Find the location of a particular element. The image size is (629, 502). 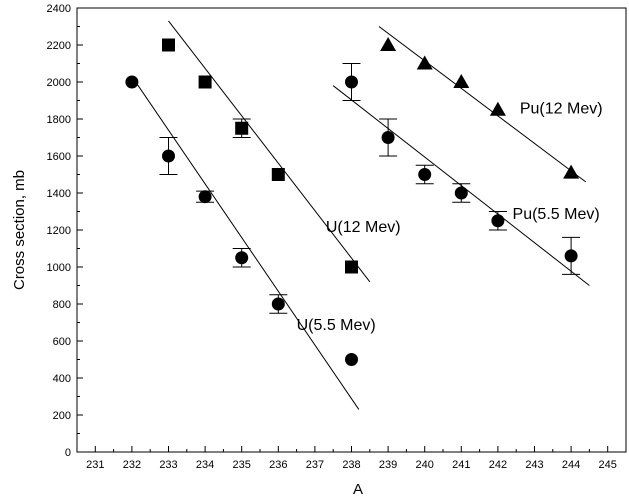

x-tick-label: 245 is located at coordinates (608, 465).